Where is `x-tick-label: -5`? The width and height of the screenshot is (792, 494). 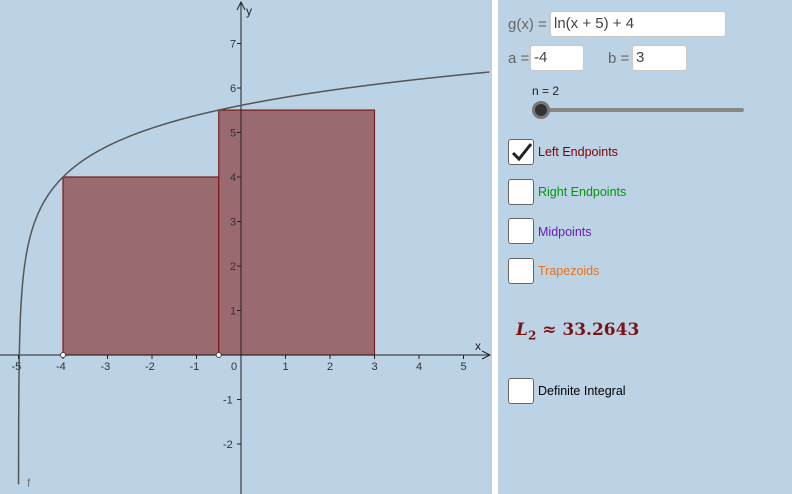
x-tick-label: -5 is located at coordinates (17, 367).